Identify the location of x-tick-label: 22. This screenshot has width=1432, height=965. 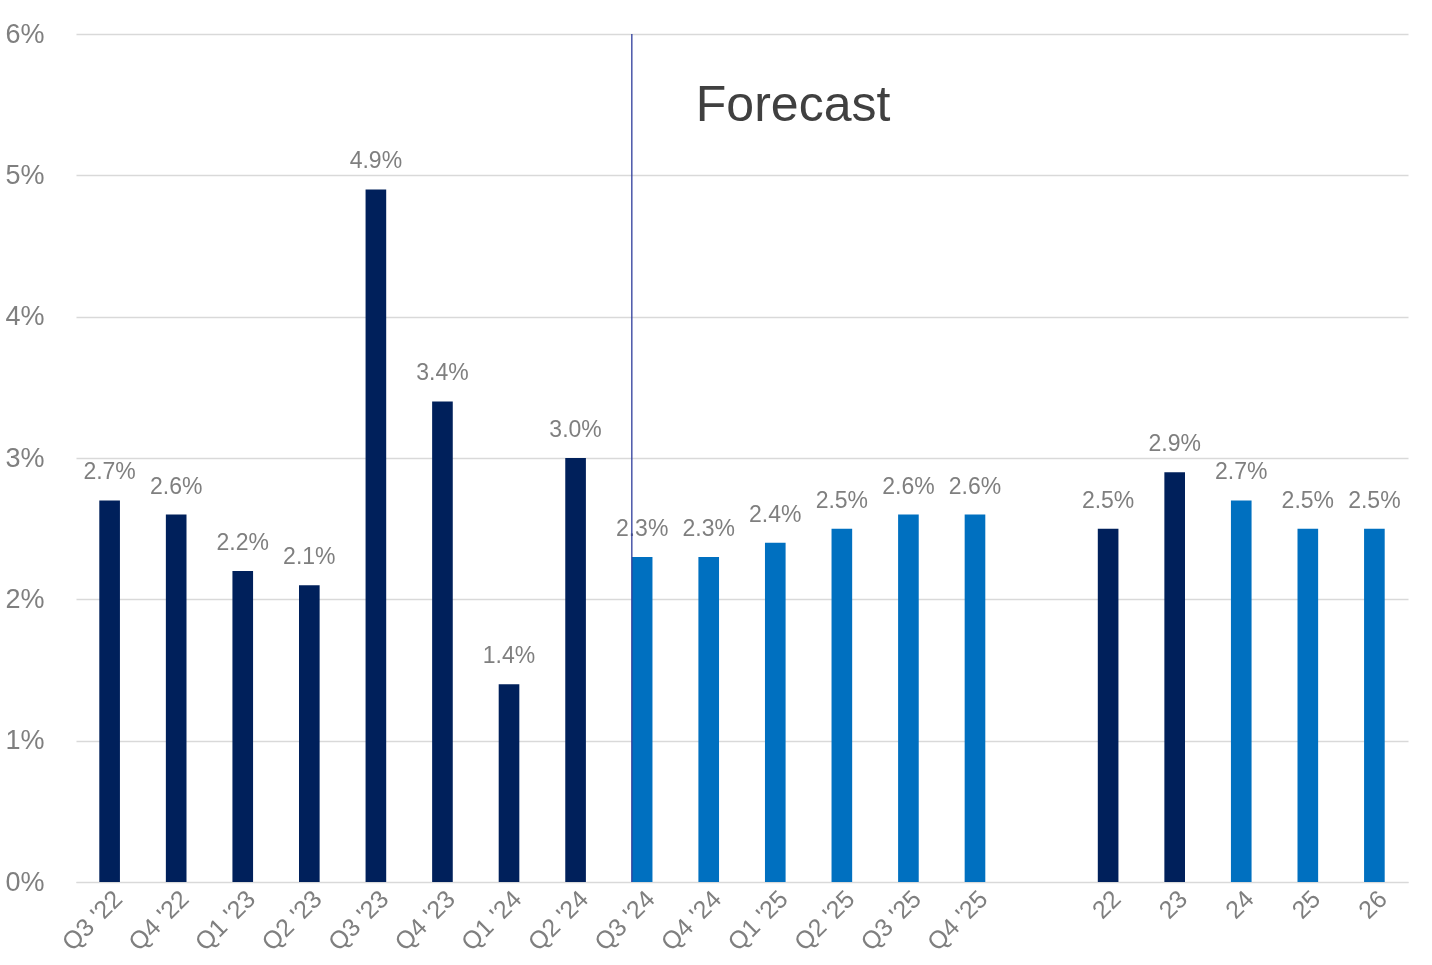
(1106, 904).